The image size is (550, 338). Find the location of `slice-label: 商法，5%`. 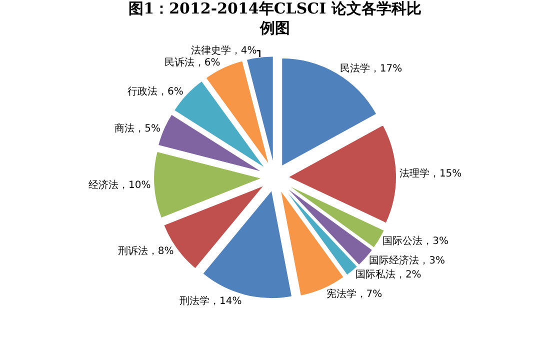

slice-label: 商法，5% is located at coordinates (137, 128).